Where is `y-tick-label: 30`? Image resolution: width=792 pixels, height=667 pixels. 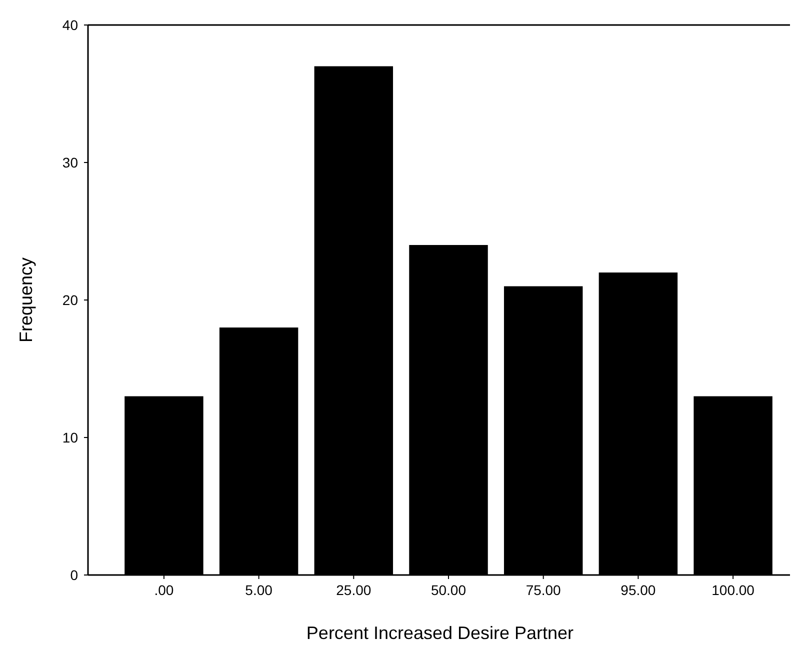
y-tick-label: 30 is located at coordinates (70, 162).